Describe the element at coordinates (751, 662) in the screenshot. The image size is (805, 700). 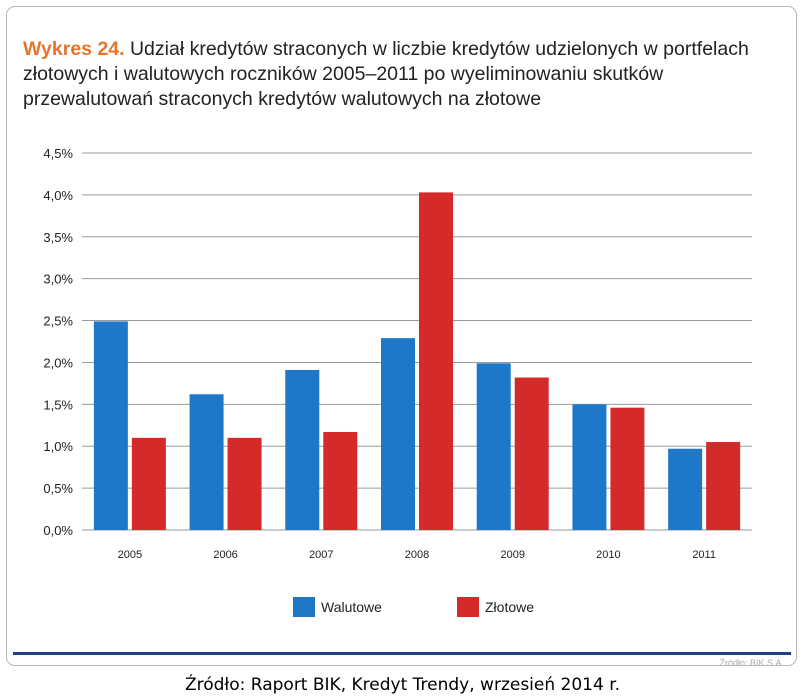
I see `source-note: Źródło: BIK S.A.` at that location.